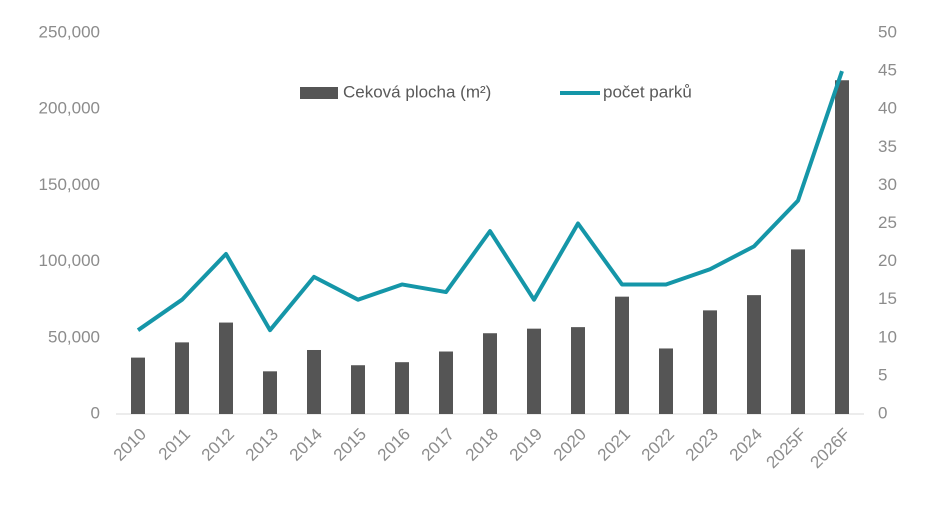 The height and width of the screenshot is (506, 933). Describe the element at coordinates (350, 445) in the screenshot. I see `x-tick-label: 2015` at that location.